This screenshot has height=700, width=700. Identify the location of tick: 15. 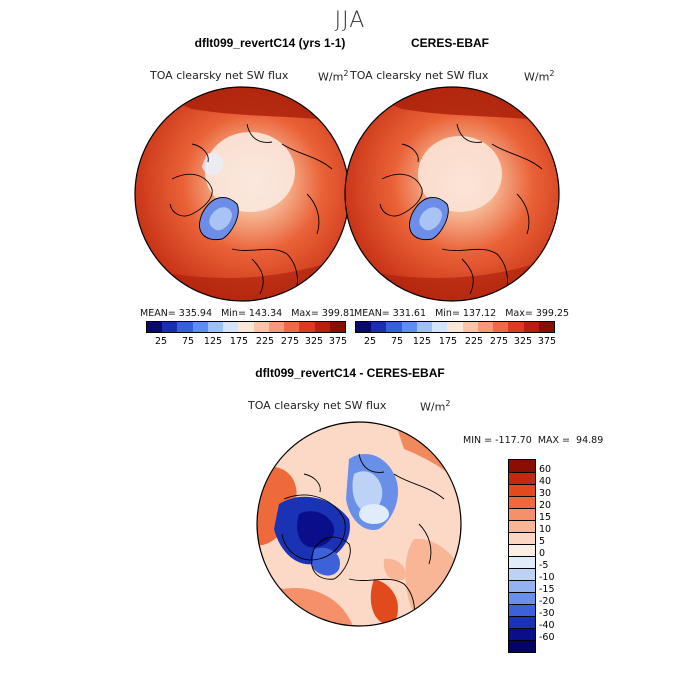
(545, 517).